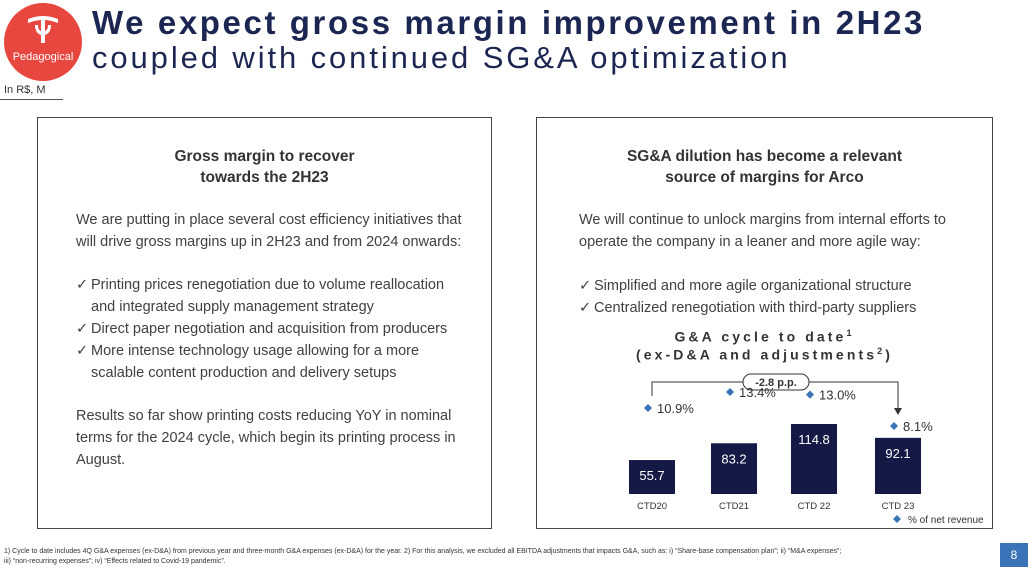  Describe the element at coordinates (946, 520) in the screenshot. I see `legend-label: % of net revenue` at that location.